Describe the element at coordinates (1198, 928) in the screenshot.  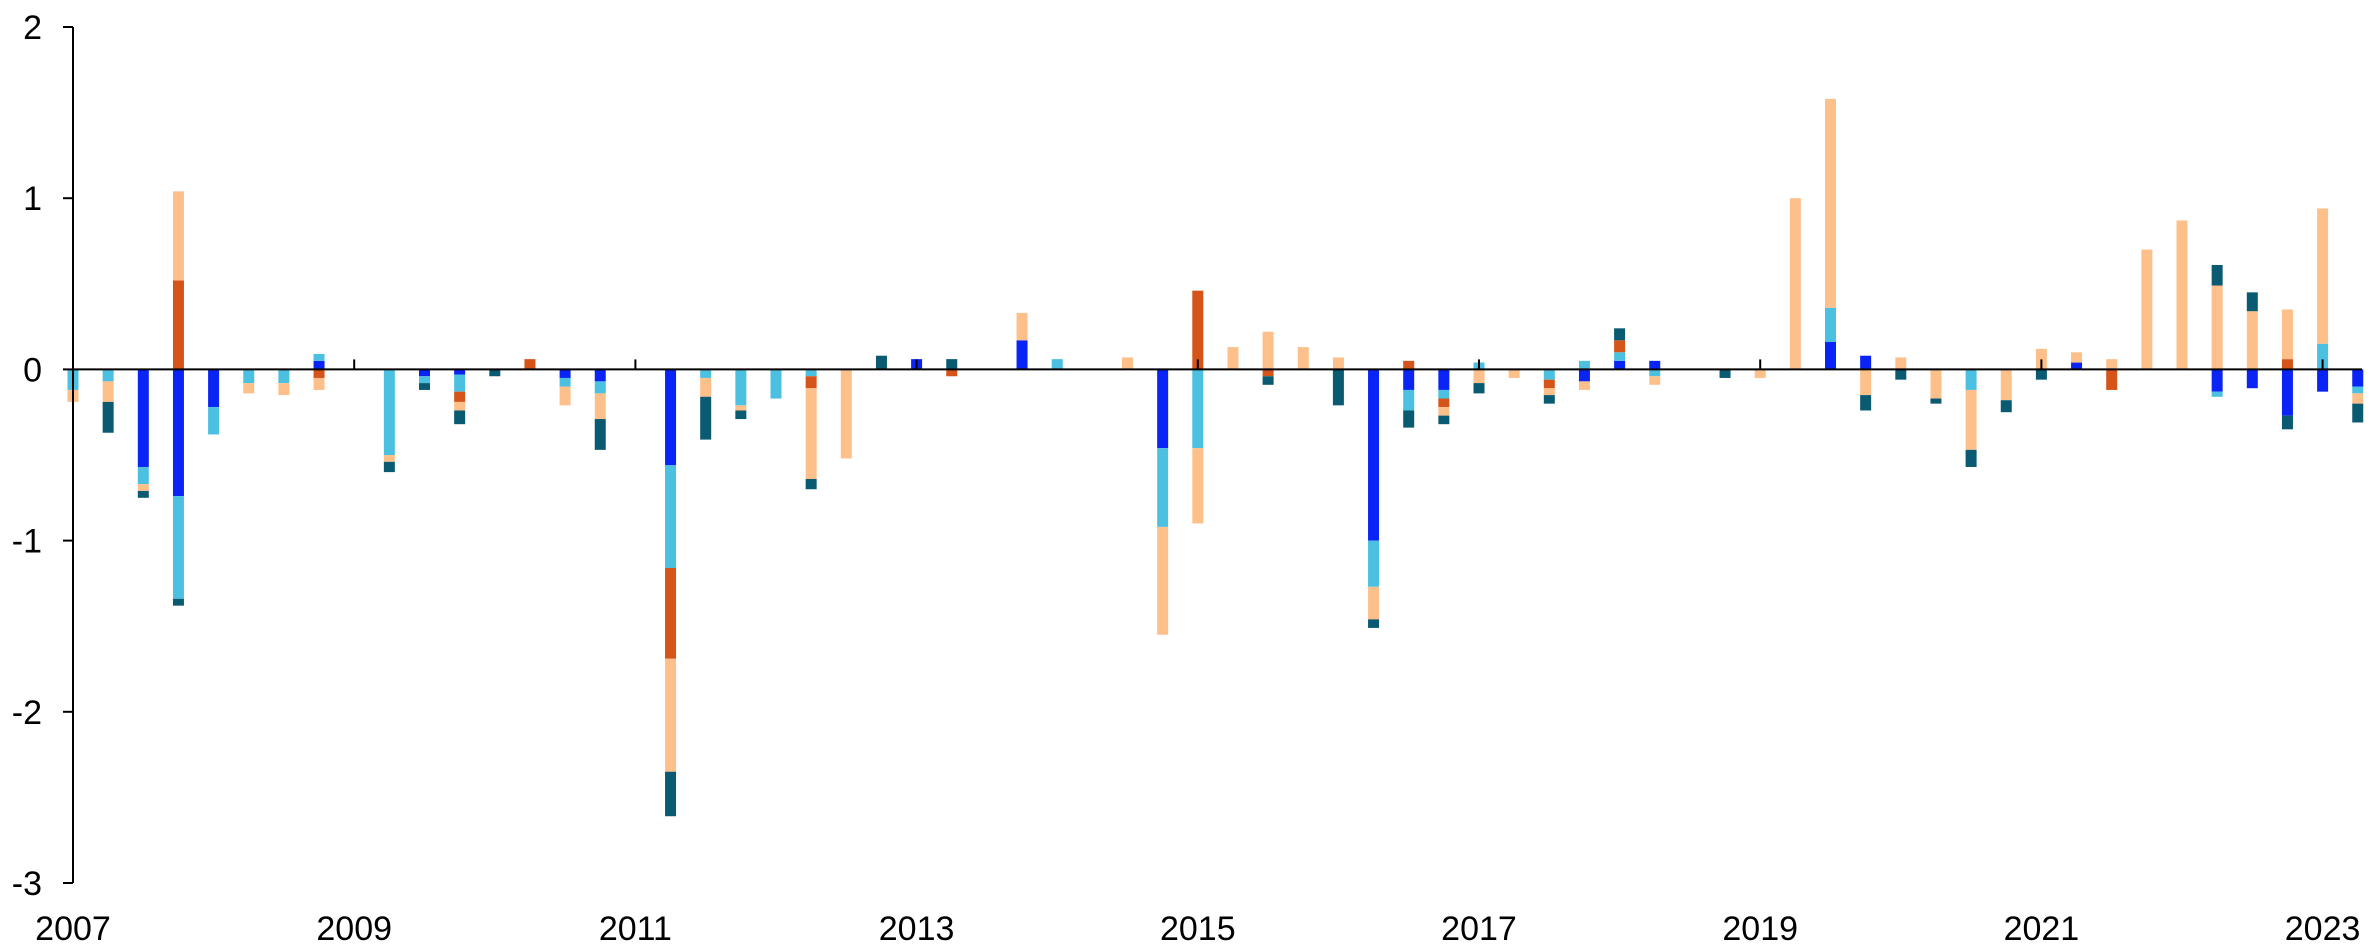
I see `x-tick-label: 2015` at that location.